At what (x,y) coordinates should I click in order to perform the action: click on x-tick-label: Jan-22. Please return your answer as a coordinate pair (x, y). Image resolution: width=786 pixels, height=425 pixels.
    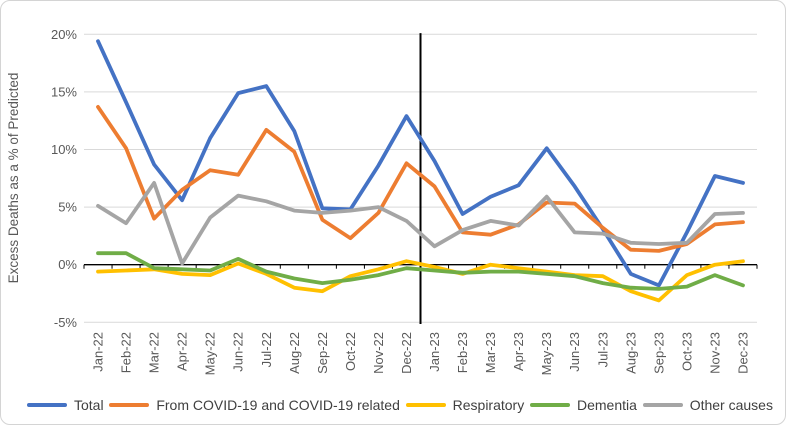
    Looking at the image, I should click on (98, 352).